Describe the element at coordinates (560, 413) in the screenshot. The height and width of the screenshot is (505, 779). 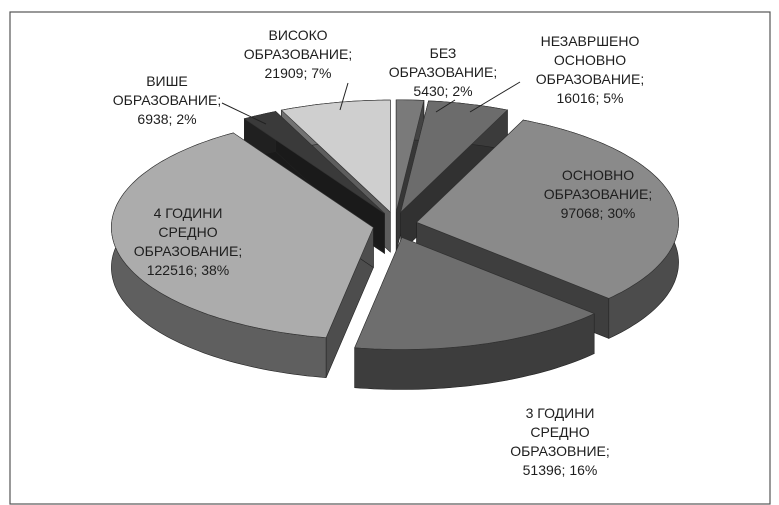
I see `data-label-line: 3 ГОДИНИ` at that location.